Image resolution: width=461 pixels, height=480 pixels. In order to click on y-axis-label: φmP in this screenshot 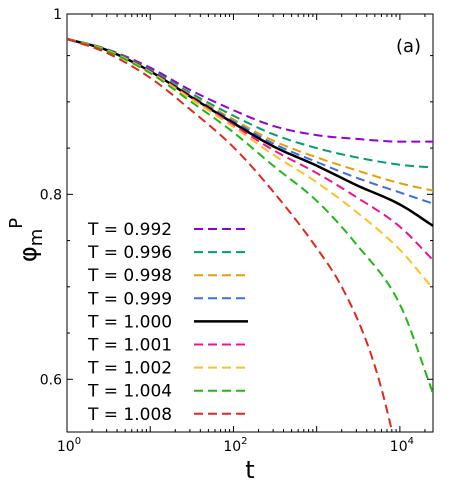, I will do `click(26, 240)`.